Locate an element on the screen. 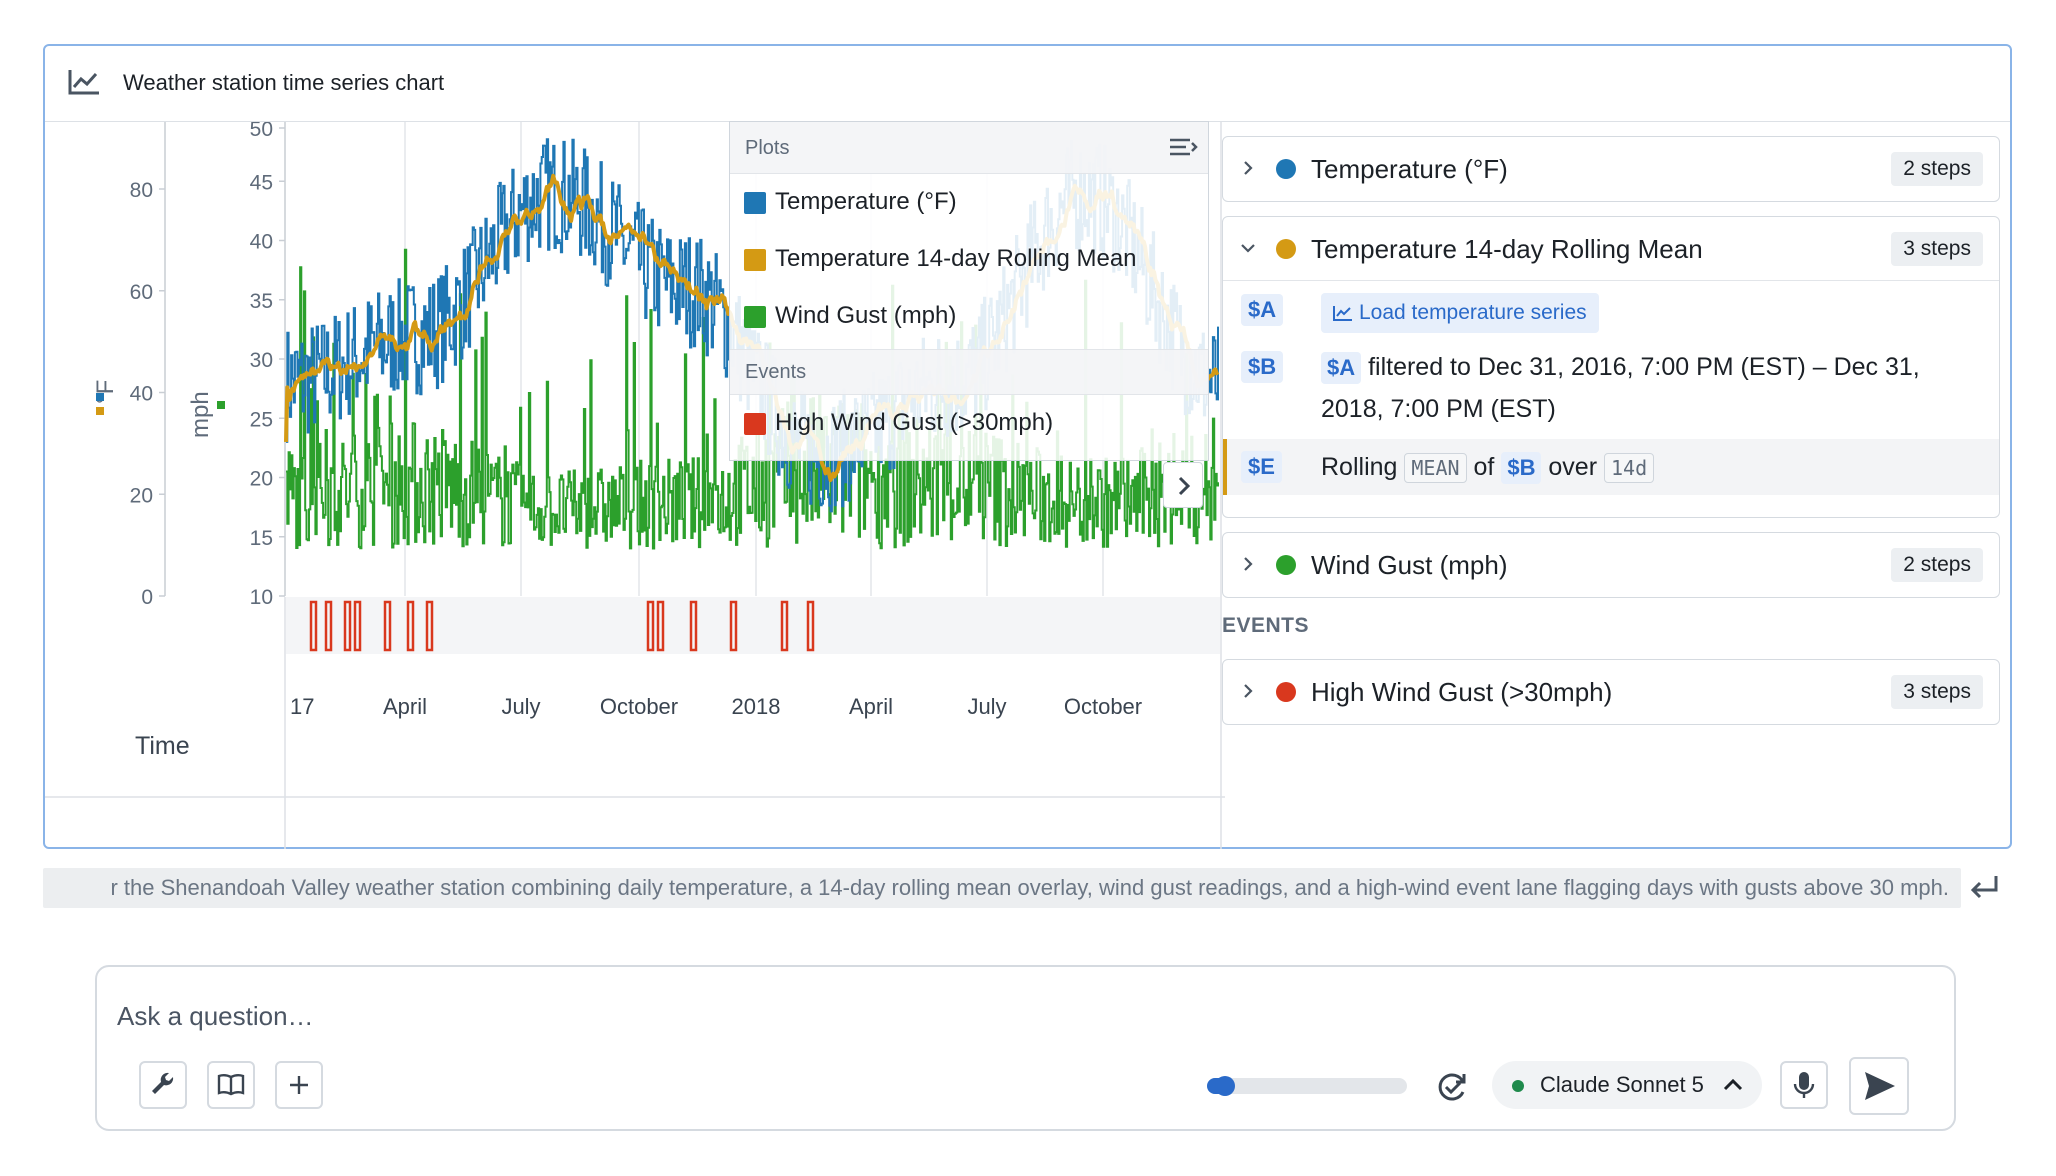  step-e-body: Rolling MEAN of $B over 14d is located at coordinates (1488, 467).